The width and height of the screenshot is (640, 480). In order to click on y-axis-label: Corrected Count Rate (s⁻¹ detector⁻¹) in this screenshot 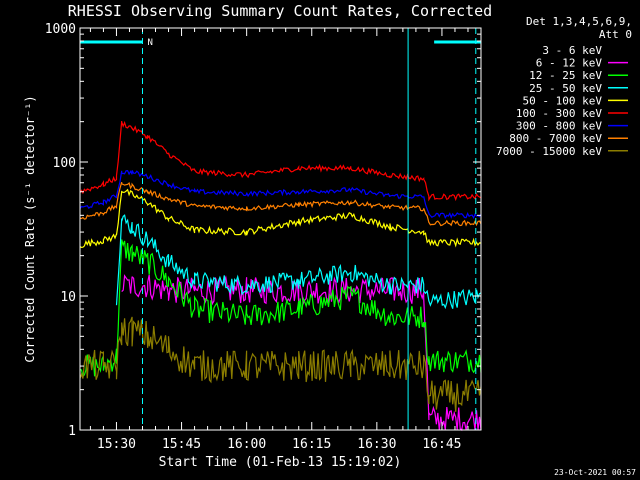, I will do `click(30, 228)`.